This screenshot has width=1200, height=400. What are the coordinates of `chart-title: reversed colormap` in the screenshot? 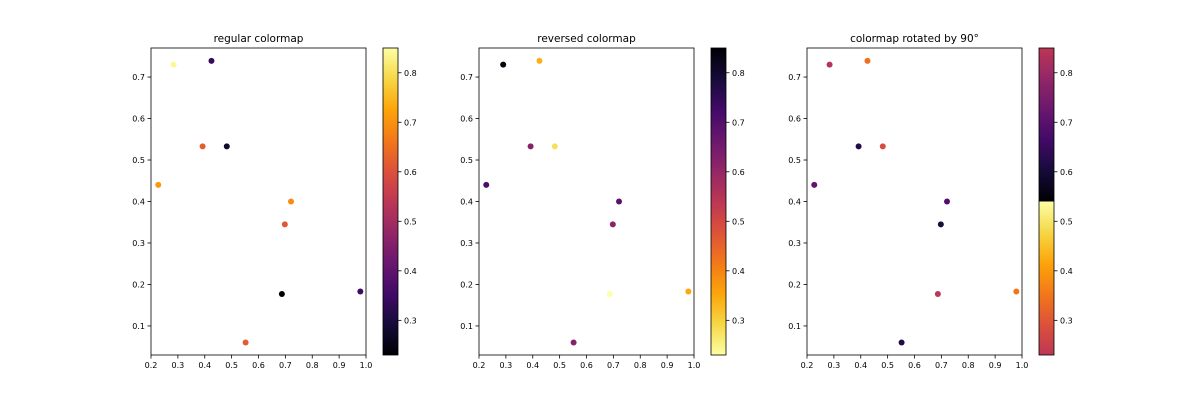 It's located at (586, 39).